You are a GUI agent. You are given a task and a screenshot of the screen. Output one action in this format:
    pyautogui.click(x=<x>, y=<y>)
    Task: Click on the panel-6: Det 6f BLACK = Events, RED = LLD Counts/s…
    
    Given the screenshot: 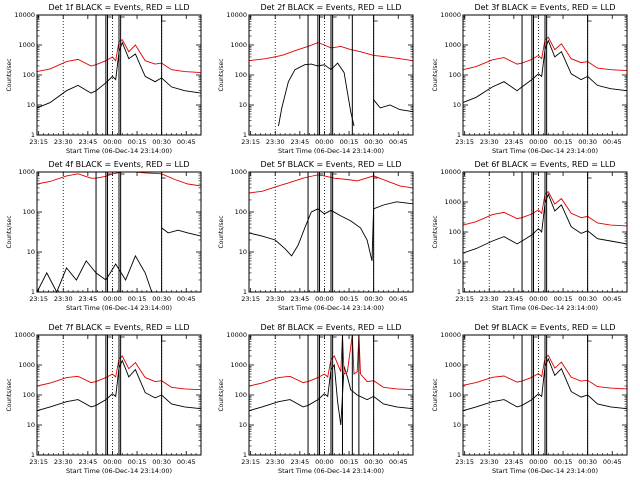 What is the action you would take?
    pyautogui.click(x=530, y=236)
    